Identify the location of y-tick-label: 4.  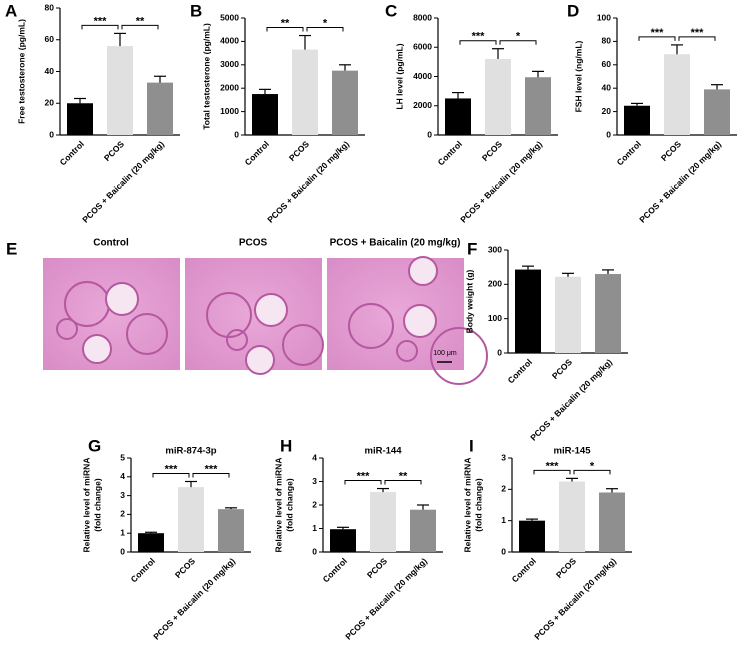
(122, 476).